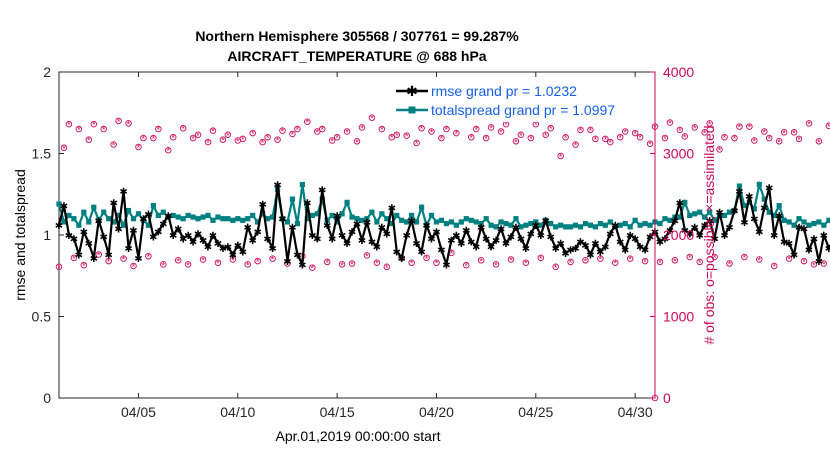 This screenshot has width=830, height=475. I want to click on x-tick-label: 04/10, so click(237, 412).